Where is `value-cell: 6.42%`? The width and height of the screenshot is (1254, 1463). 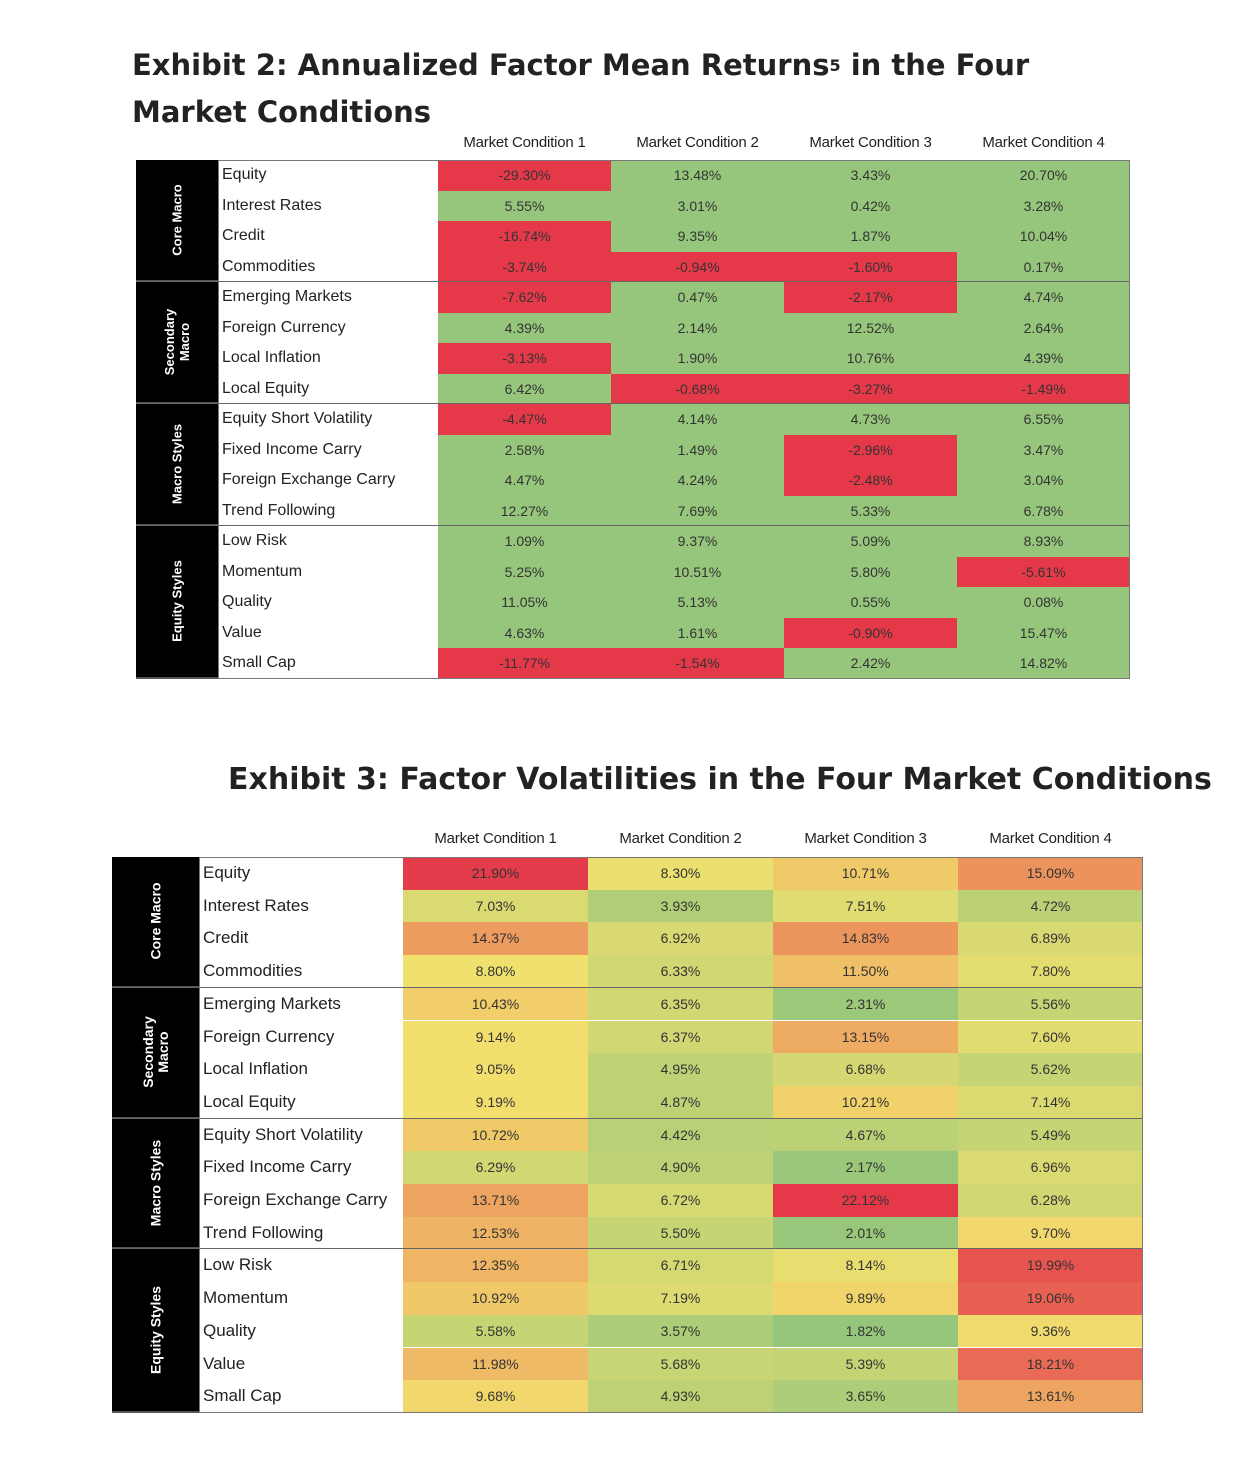
value-cell: 6.42% is located at coordinates (524, 388).